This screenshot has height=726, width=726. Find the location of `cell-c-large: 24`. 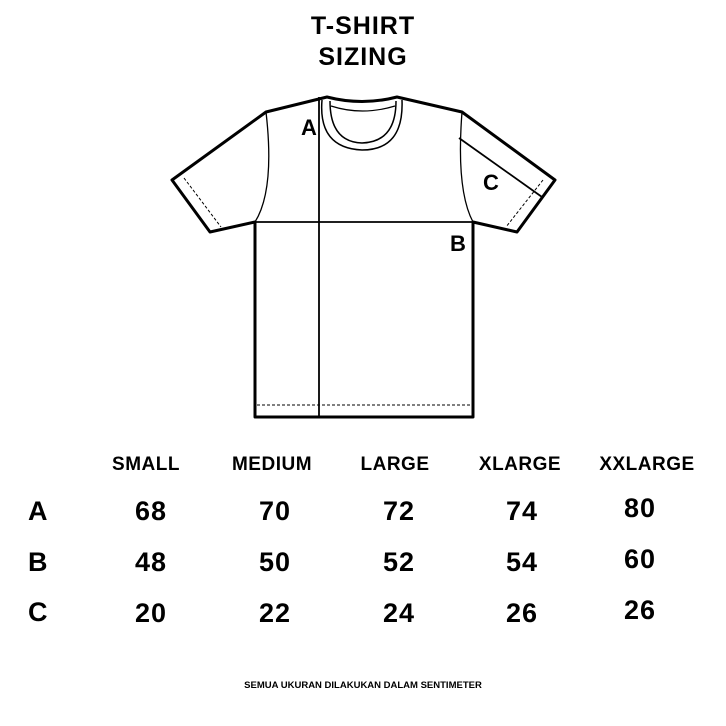

cell-c-large: 24 is located at coordinates (399, 613).